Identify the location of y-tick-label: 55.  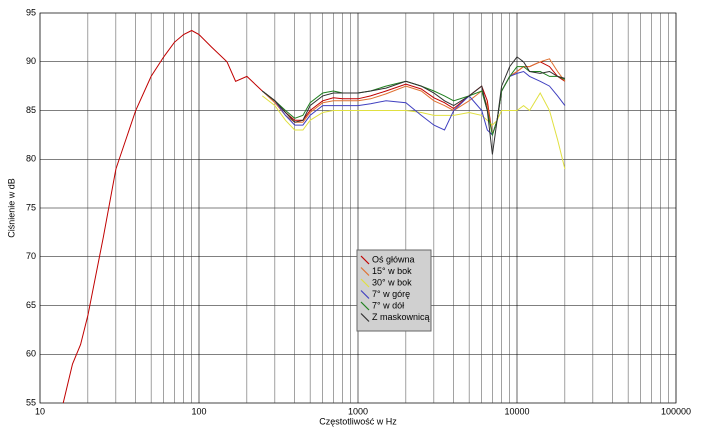
(31, 402).